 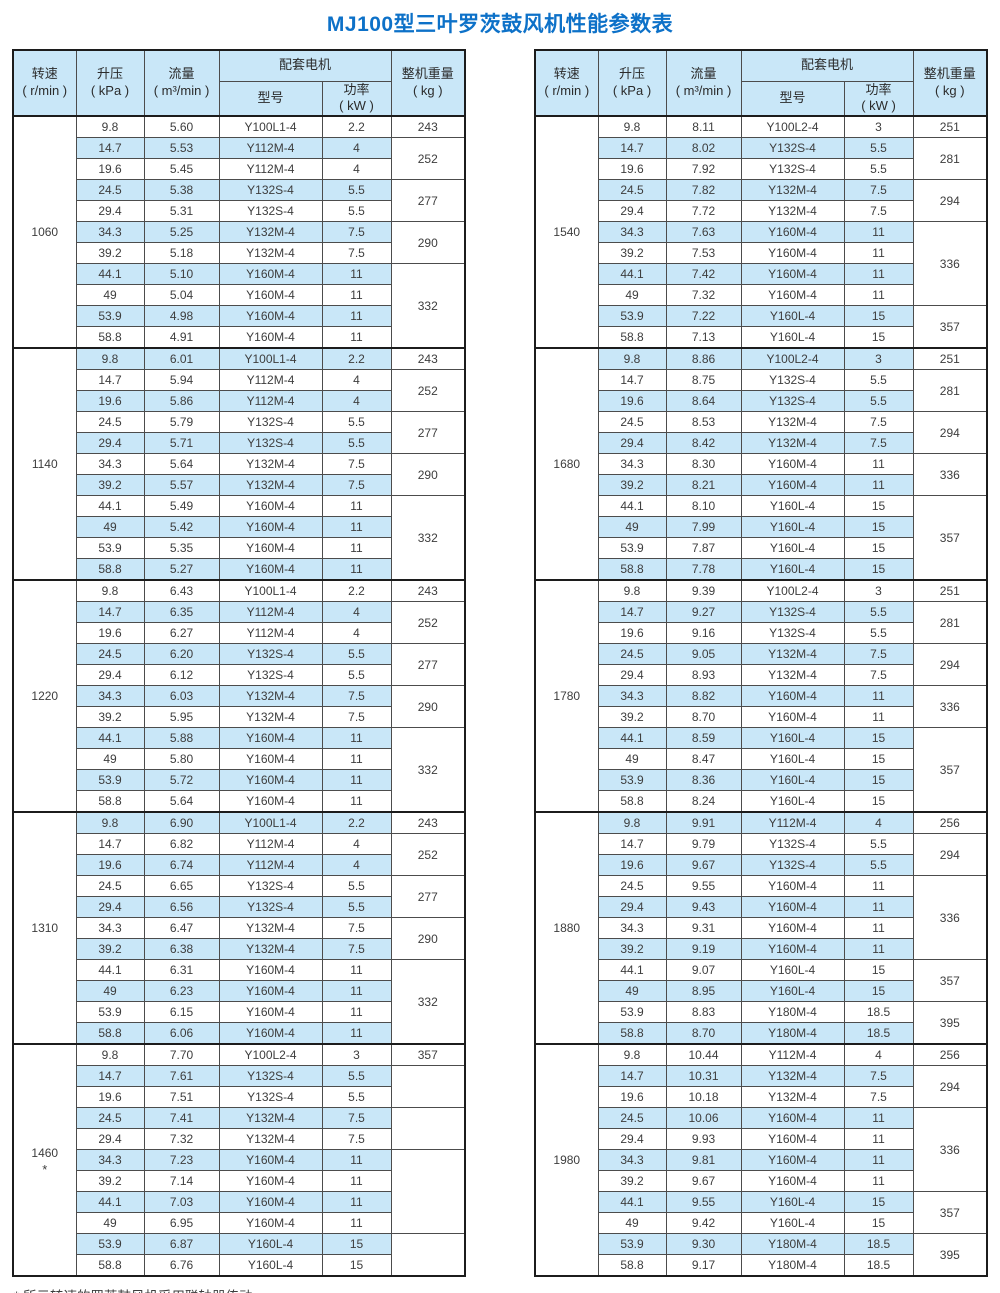 What do you see at coordinates (950, 159) in the screenshot?
I see `weight-cell: 281` at bounding box center [950, 159].